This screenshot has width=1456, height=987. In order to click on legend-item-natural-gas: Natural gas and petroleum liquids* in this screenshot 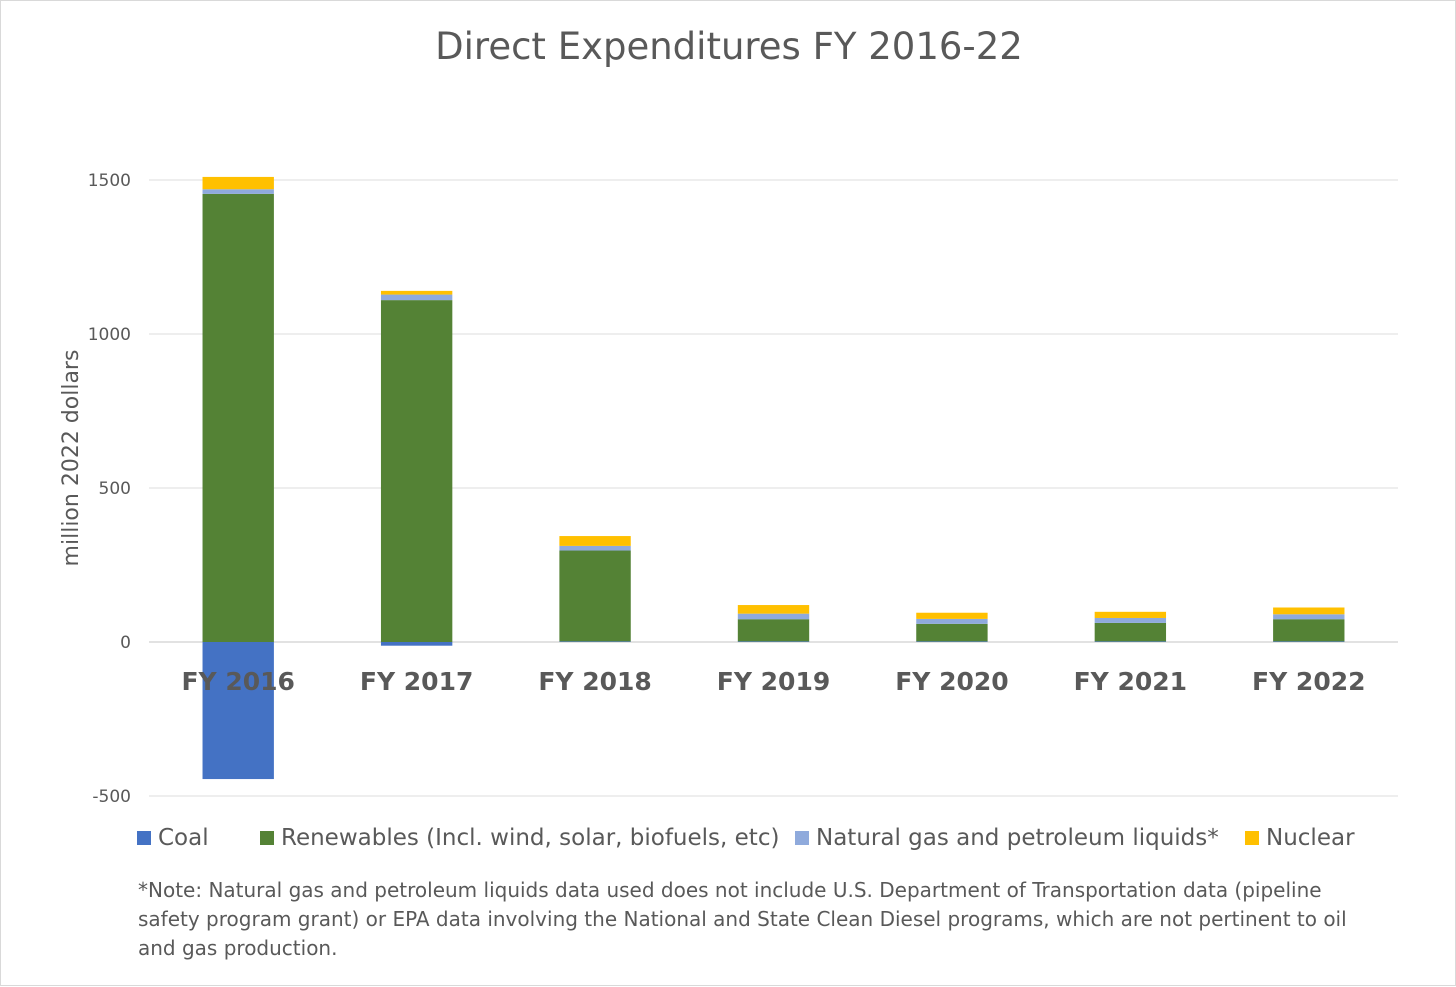, I will do `click(1007, 838)`.